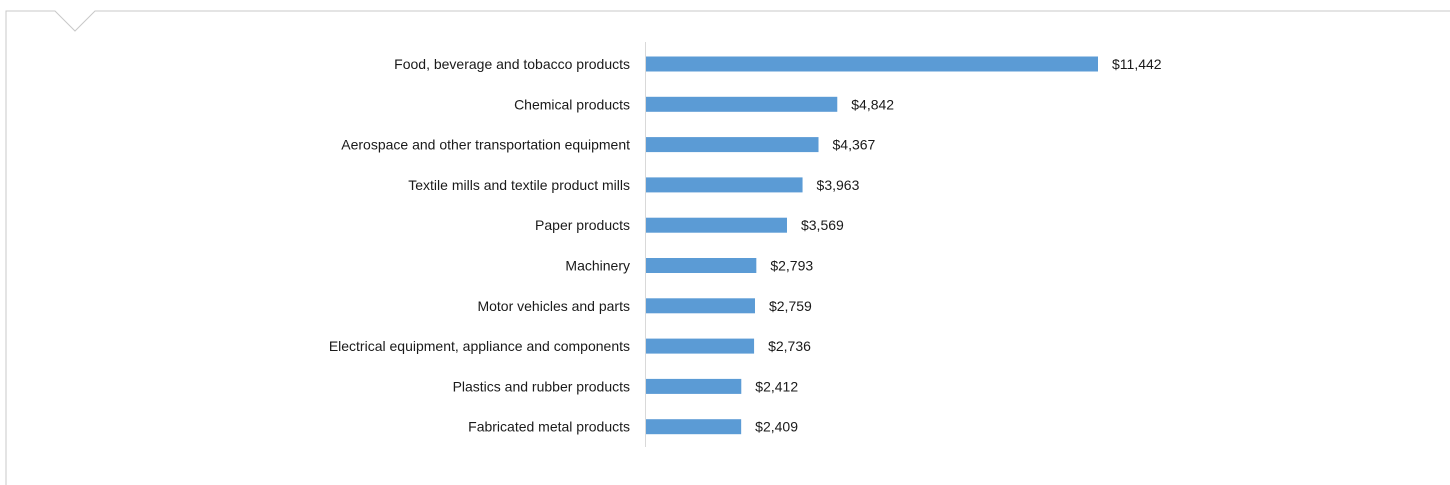 This screenshot has height=485, width=1450. What do you see at coordinates (790, 306) in the screenshot?
I see `value-label: $2,759` at bounding box center [790, 306].